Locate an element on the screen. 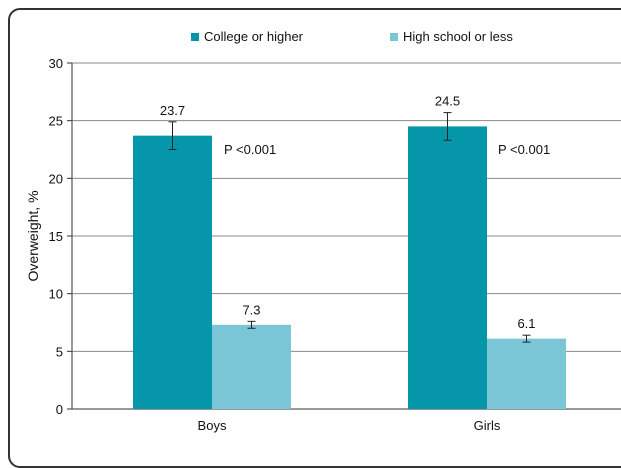 Image resolution: width=621 pixels, height=468 pixels. data-label-boys-college: 23.7 is located at coordinates (172, 110).